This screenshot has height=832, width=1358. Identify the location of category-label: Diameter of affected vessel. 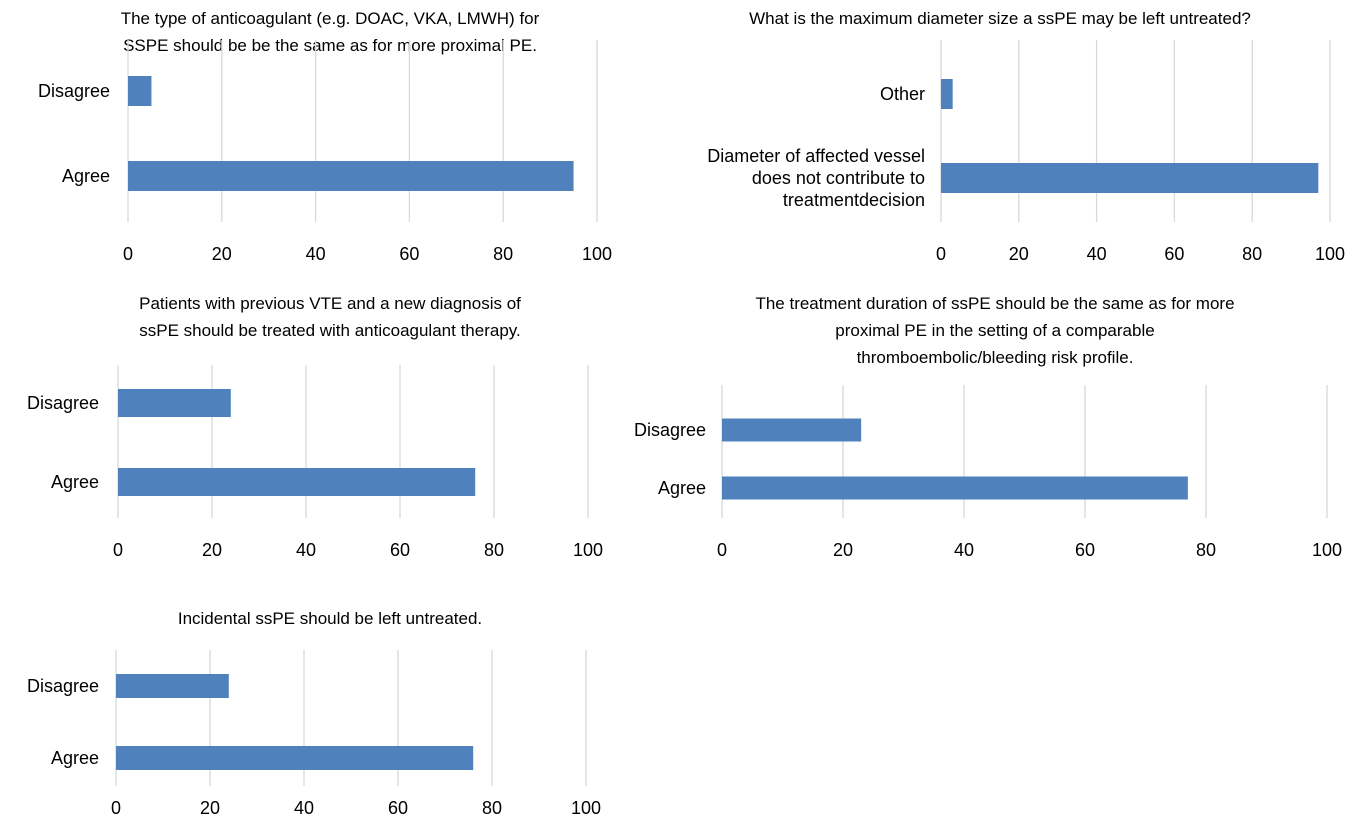
(816, 156).